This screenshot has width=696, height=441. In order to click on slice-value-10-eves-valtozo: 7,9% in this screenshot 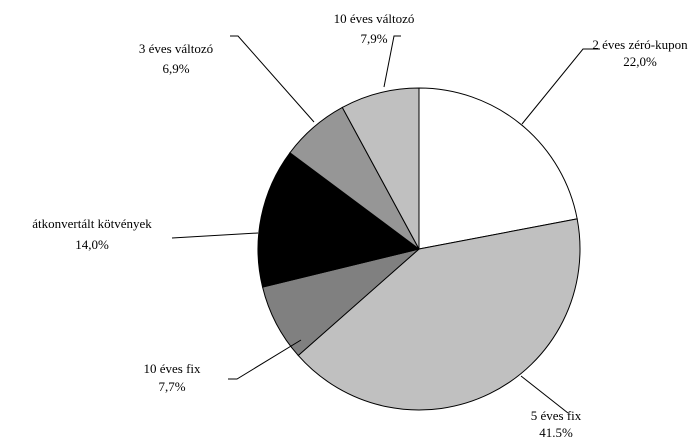, I will do `click(373, 38)`.